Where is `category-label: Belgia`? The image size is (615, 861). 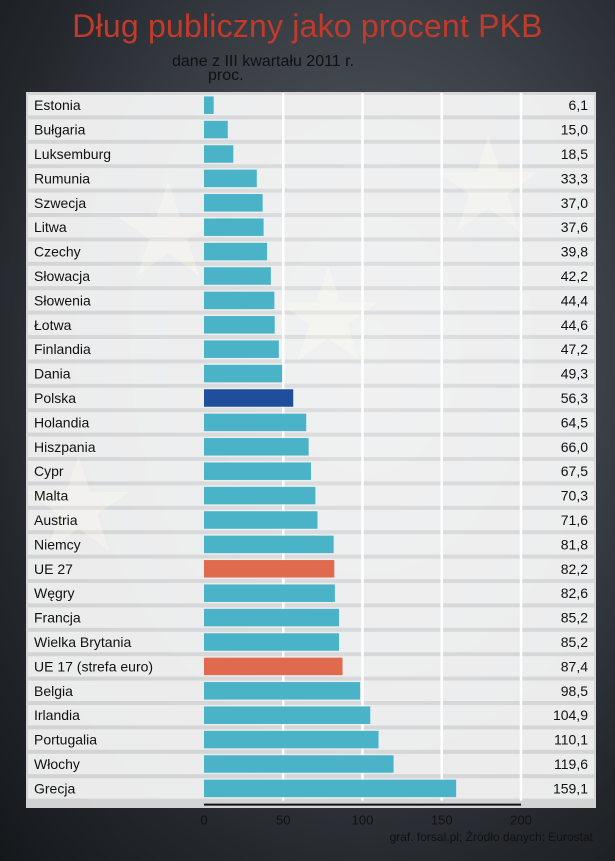
category-label: Belgia is located at coordinates (53, 691).